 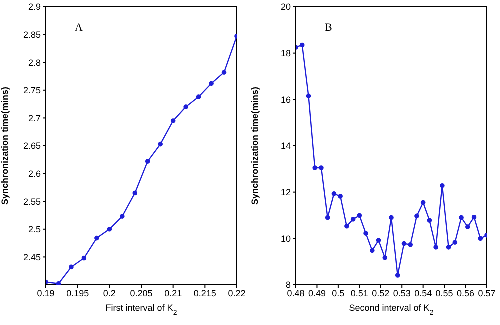 What do you see at coordinates (141, 293) in the screenshot?
I see `x-tick-label: 0.205` at bounding box center [141, 293].